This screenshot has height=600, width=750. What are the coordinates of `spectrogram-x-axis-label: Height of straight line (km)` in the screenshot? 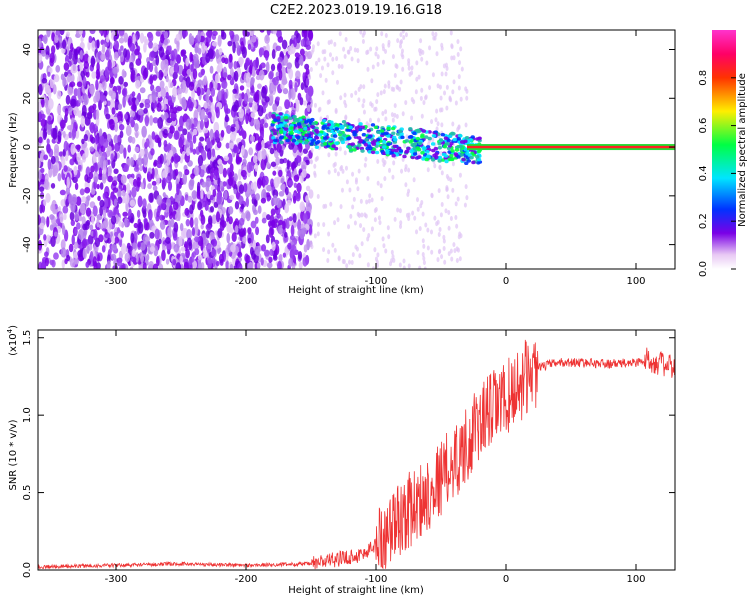 It's located at (356, 290).